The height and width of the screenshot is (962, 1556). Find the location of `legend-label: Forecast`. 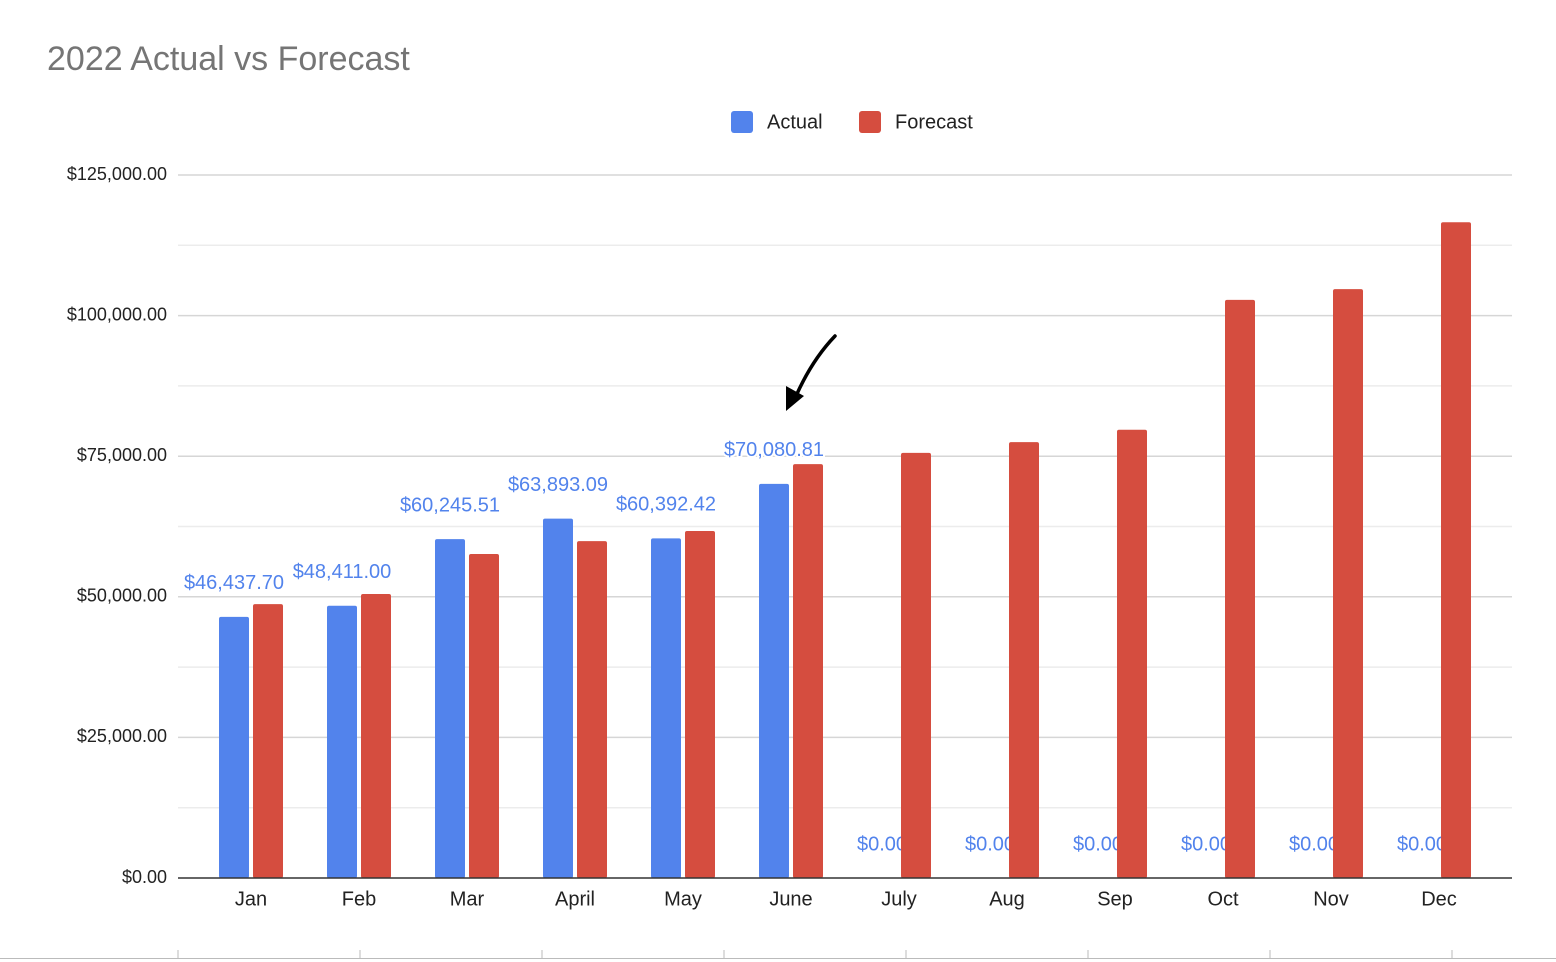

legend-label: Forecast is located at coordinates (934, 122).